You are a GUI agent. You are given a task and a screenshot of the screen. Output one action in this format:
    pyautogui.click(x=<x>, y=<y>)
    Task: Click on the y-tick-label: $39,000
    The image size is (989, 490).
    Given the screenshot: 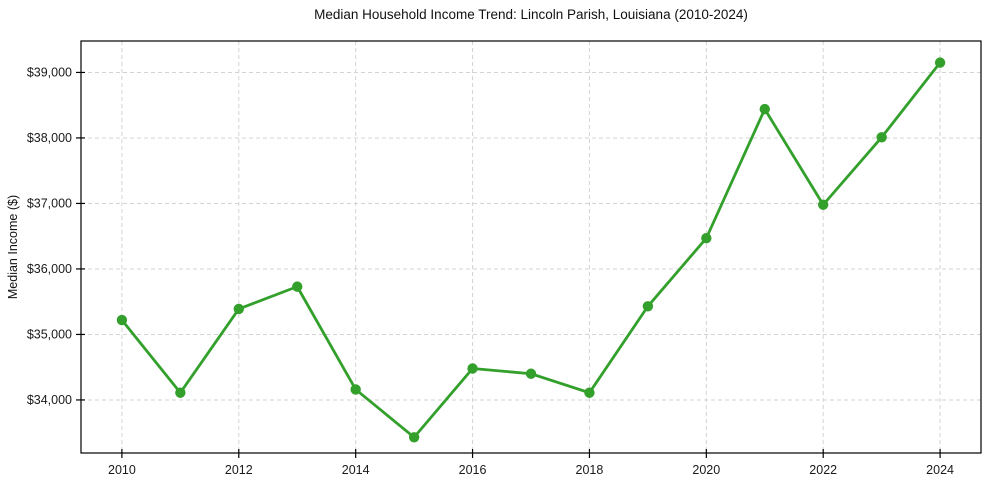 What is the action you would take?
    pyautogui.click(x=49, y=72)
    